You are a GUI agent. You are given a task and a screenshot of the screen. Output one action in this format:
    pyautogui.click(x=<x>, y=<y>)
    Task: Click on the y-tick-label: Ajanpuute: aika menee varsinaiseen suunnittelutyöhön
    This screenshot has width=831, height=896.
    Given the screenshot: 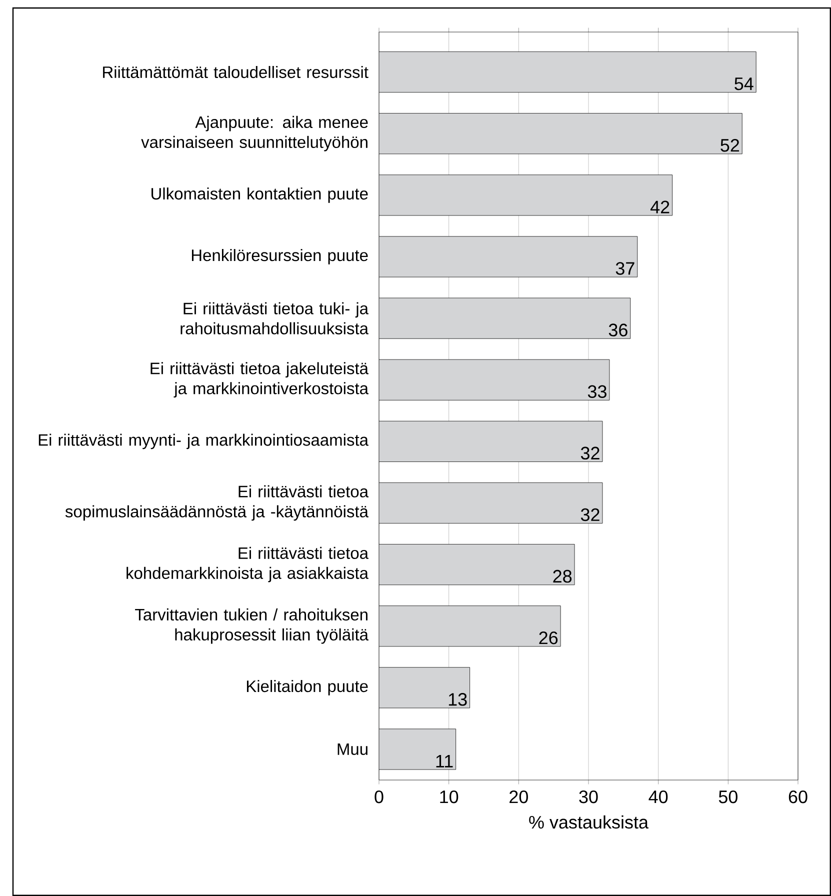 What is the action you would take?
    pyautogui.click(x=254, y=134)
    